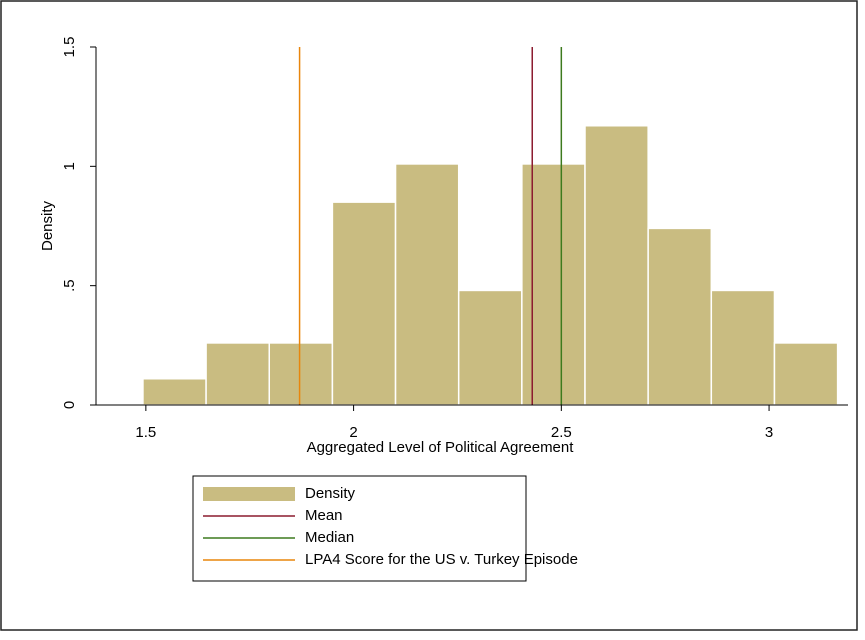  Describe the element at coordinates (561, 432) in the screenshot. I see `x-tick-label: 2.5` at that location.